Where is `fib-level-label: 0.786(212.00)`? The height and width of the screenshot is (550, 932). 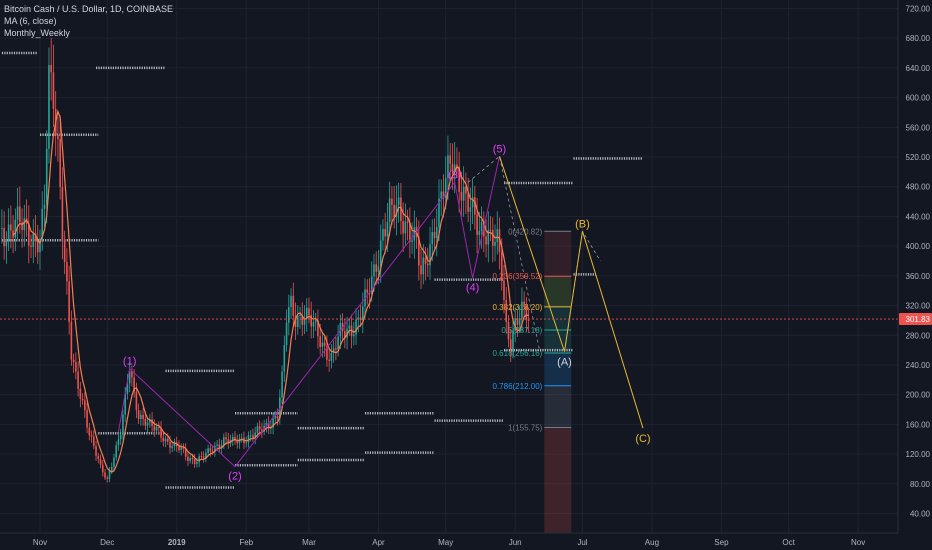
fib-level-label: 0.786(212.00) is located at coordinates (518, 386).